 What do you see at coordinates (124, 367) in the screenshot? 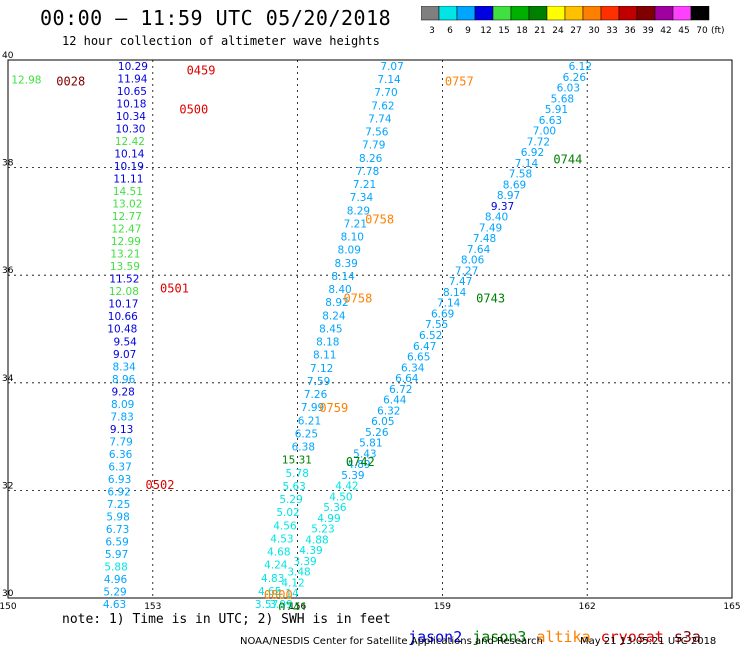
I see `wave-height-label: 8.34` at bounding box center [124, 367].